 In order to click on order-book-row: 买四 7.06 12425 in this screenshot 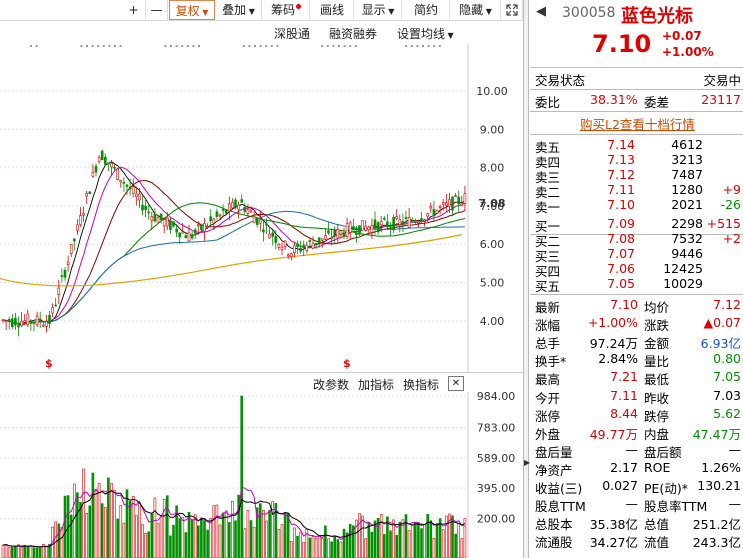, I will do `click(636, 270)`.